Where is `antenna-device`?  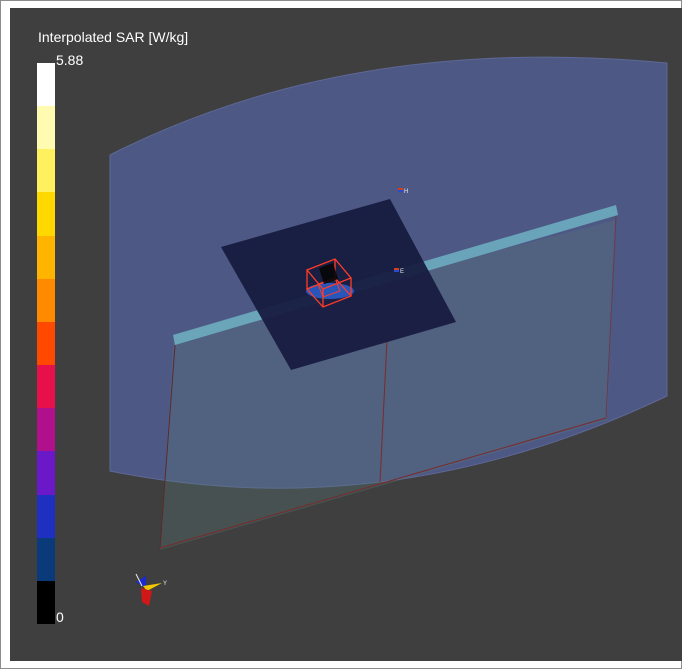
antenna-device is located at coordinates (330, 291).